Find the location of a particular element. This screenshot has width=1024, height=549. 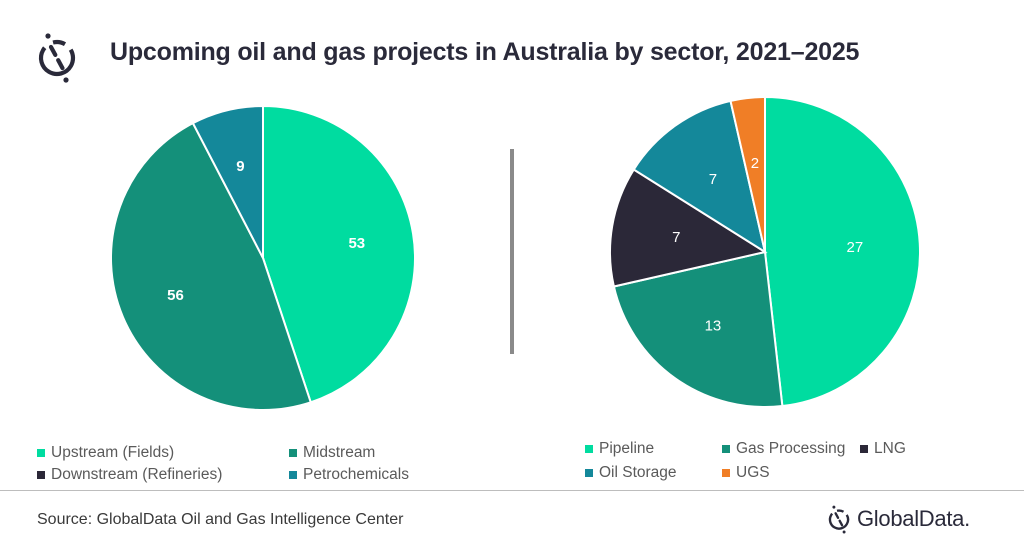

legend-item-gas-processing: Gas Processing is located at coordinates (783, 449).